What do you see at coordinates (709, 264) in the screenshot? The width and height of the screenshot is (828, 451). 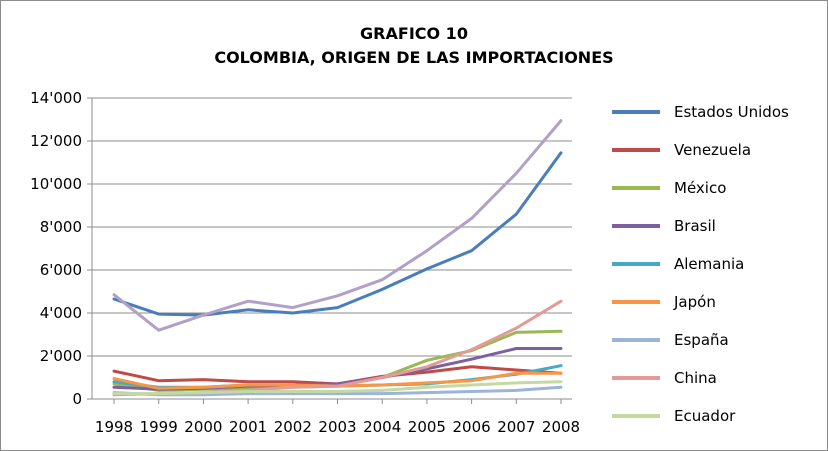 I see `legend-label: Alemania` at bounding box center [709, 264].